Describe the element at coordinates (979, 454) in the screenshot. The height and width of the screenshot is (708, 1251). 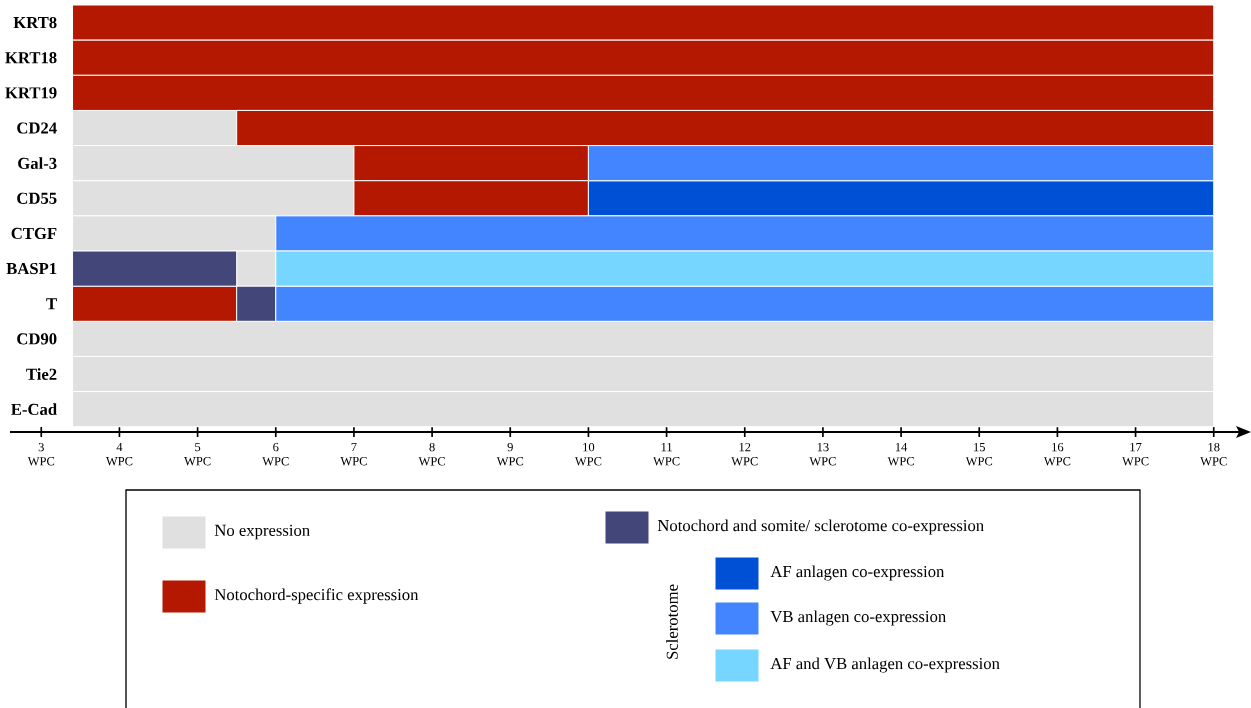
I see `x-tick-label: 15 WPC` at that location.